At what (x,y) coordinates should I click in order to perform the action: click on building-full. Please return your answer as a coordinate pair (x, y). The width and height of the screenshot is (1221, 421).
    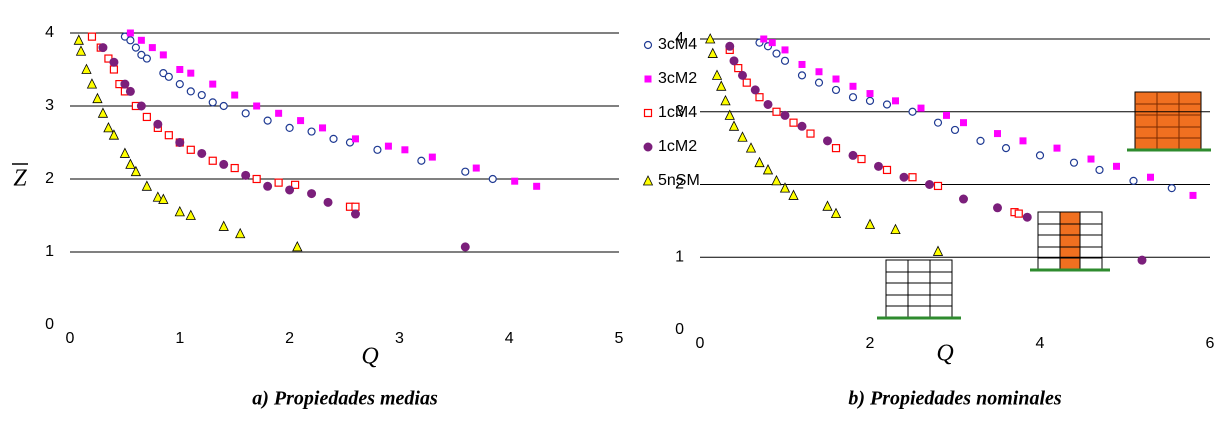
    Looking at the image, I should click on (1168, 121).